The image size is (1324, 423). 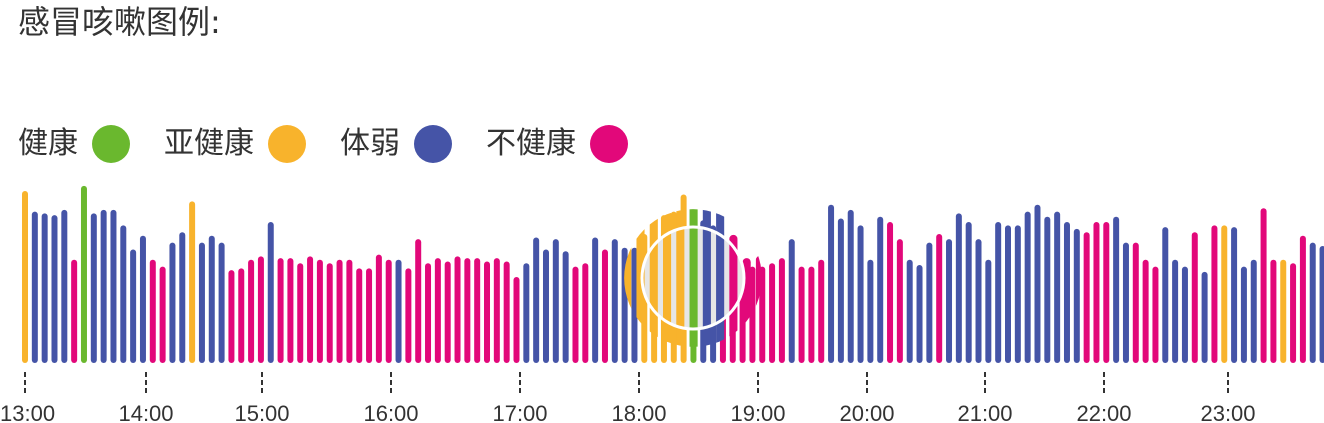 I want to click on magnifier-lens, so click(x=693, y=278).